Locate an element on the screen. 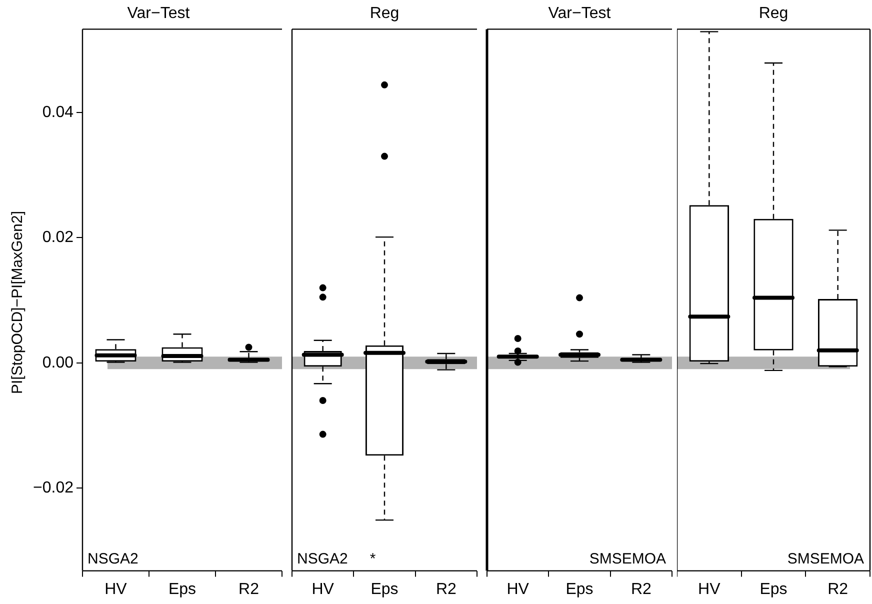 The image size is (872, 604). y-tick-label: −0.02 is located at coordinates (53, 488).